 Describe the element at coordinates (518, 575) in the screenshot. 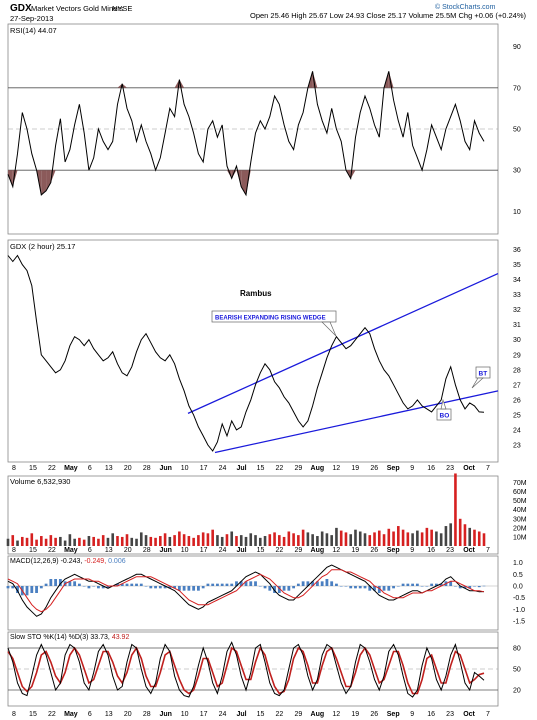

I see `macd-tick-label: 0.5` at that location.